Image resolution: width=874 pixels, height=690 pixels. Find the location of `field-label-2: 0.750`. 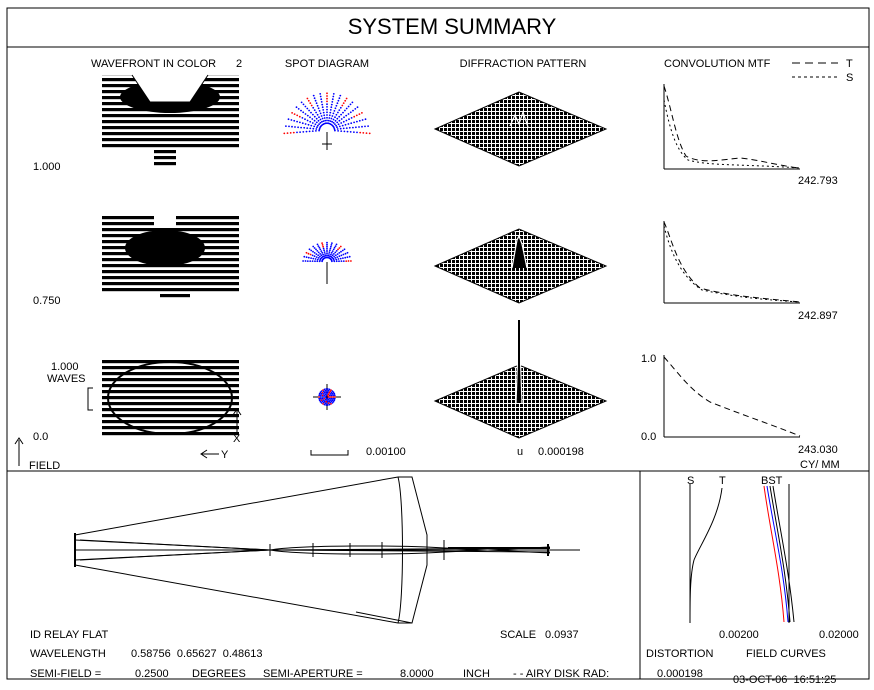

field-label-2: 0.750 is located at coordinates (47, 301).